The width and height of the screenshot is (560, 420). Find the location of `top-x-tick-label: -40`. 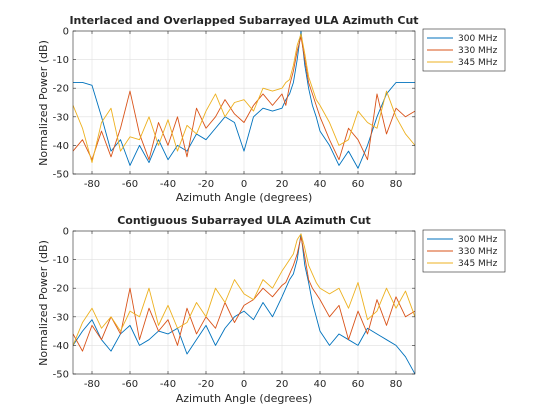

top-x-tick-label: -40 is located at coordinates (168, 184).